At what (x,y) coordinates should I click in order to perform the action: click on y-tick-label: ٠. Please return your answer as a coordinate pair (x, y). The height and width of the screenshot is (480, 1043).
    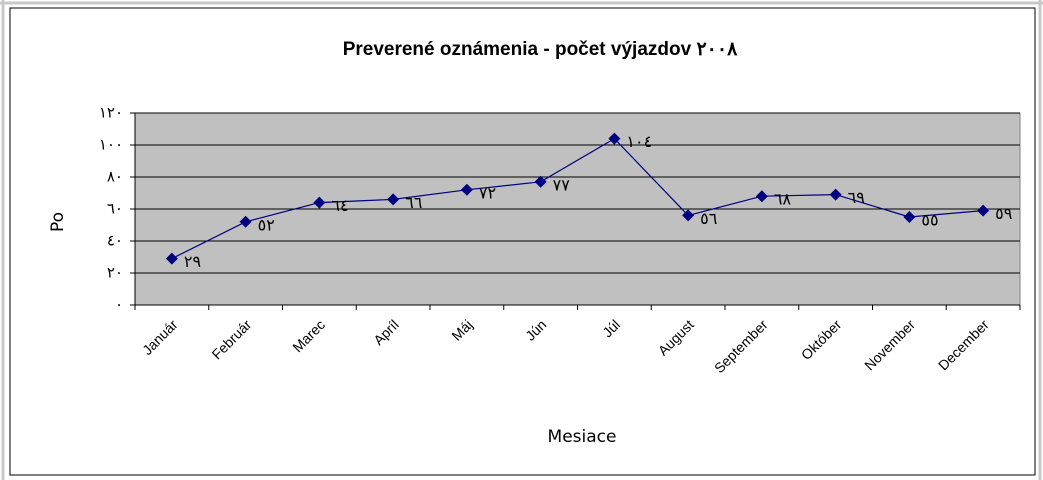
    Looking at the image, I should click on (119, 305).